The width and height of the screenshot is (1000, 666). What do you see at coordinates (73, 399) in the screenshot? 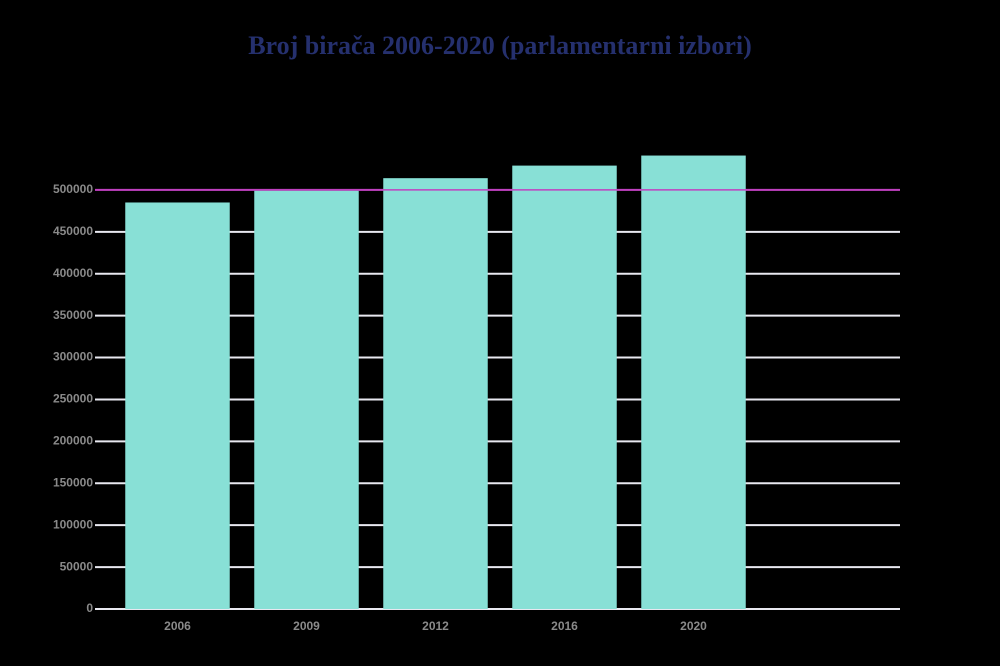
I see `y-tick-label: 250000` at bounding box center [73, 399].